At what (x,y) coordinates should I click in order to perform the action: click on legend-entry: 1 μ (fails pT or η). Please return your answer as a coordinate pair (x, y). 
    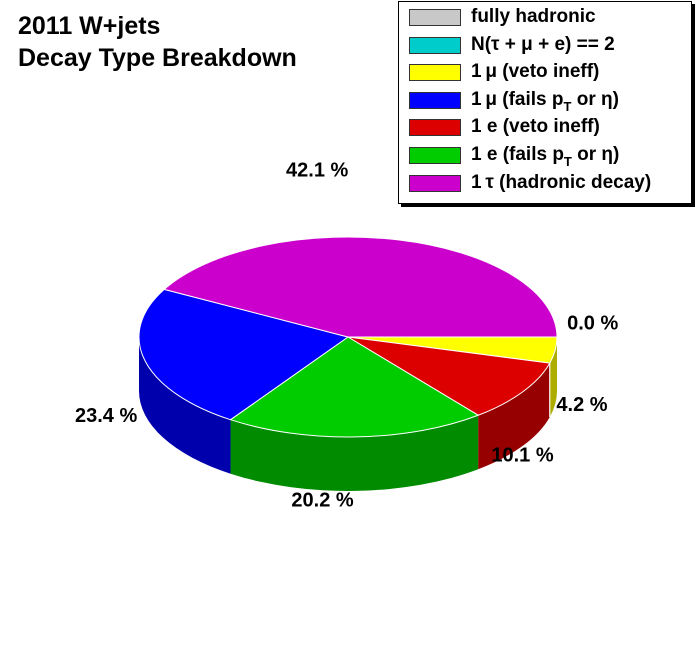
    Looking at the image, I should click on (549, 101).